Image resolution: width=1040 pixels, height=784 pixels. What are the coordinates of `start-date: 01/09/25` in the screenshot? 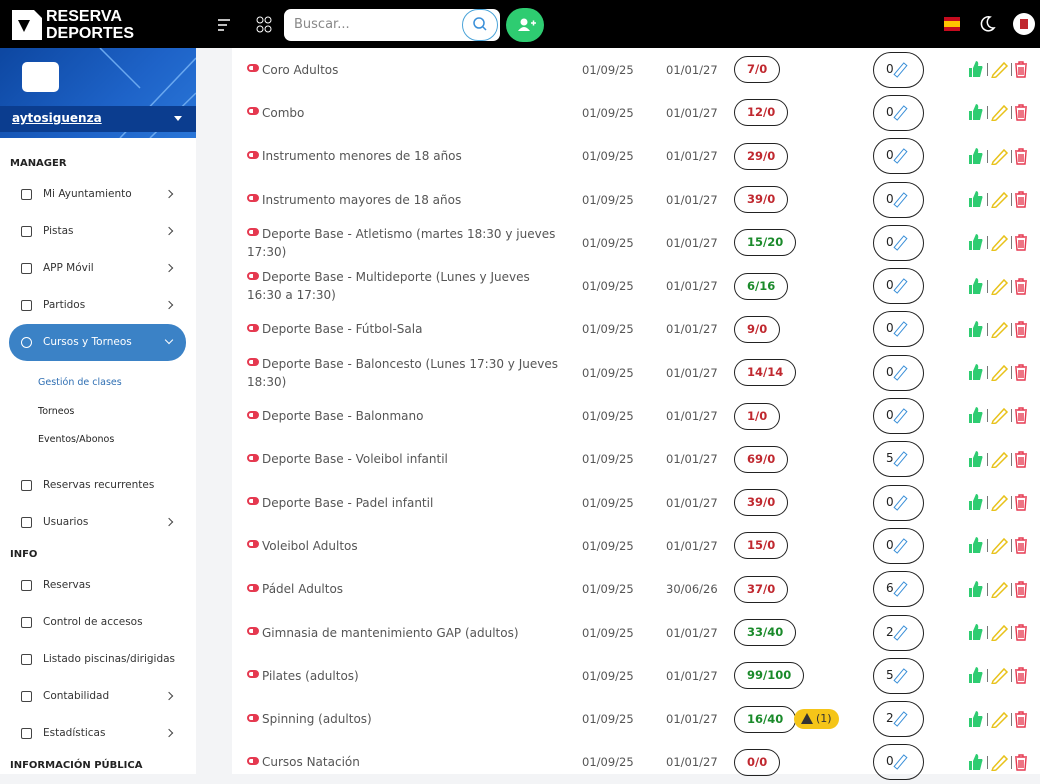 It's located at (608, 286).